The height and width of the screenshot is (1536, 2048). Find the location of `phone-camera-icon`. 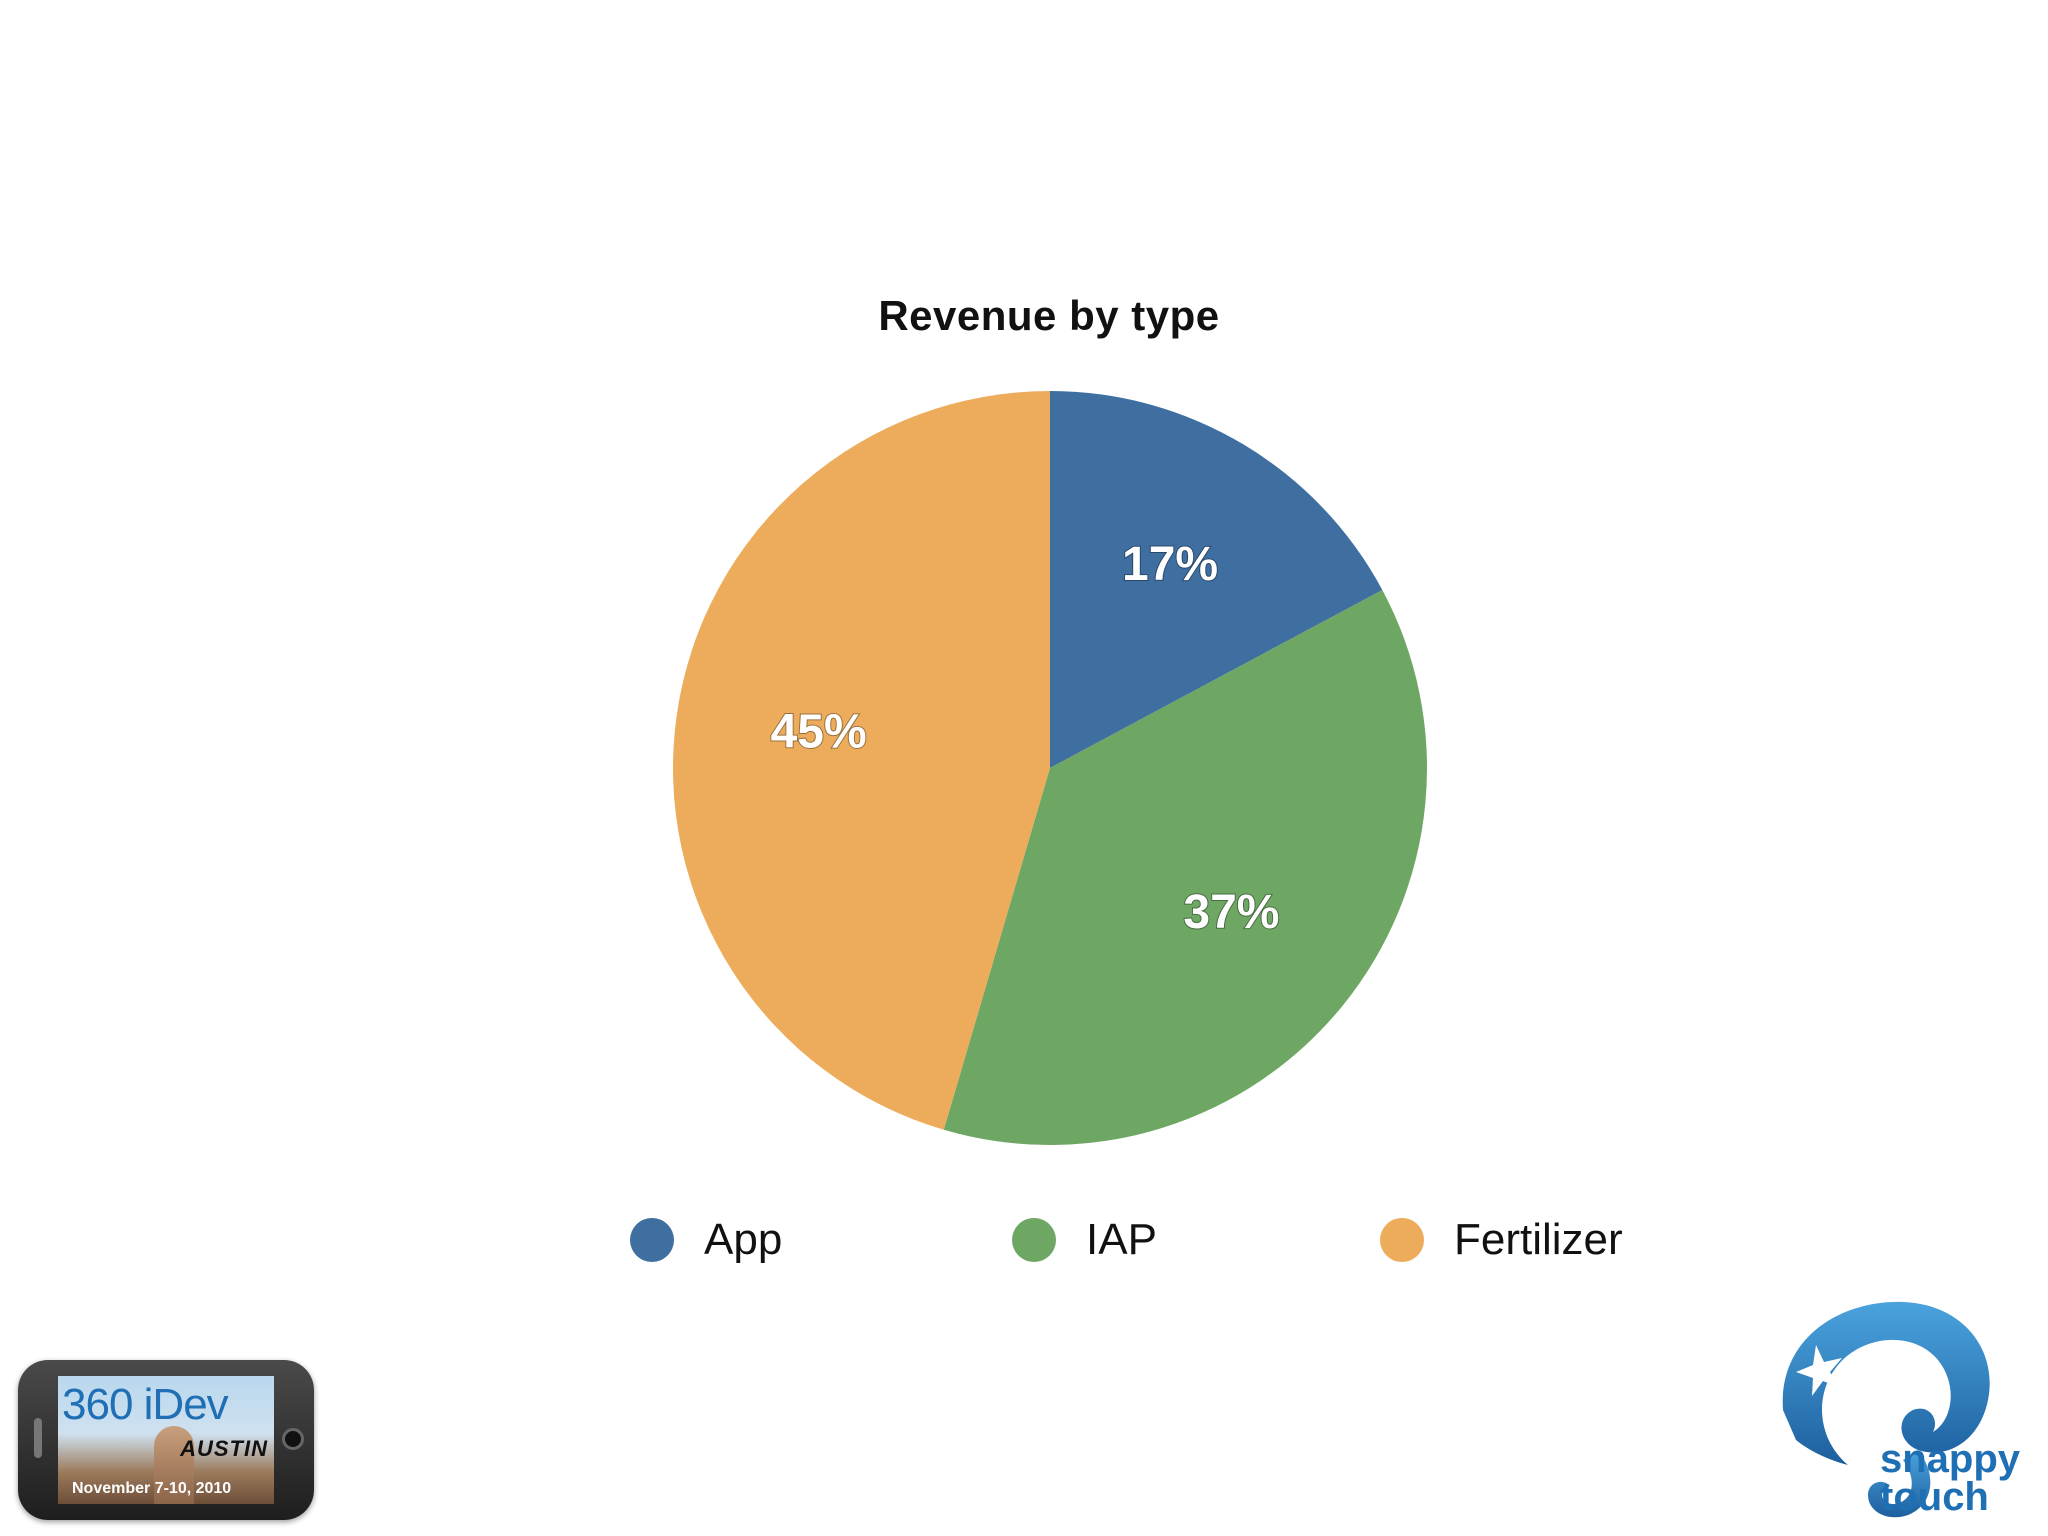

phone-camera-icon is located at coordinates (293, 1439).